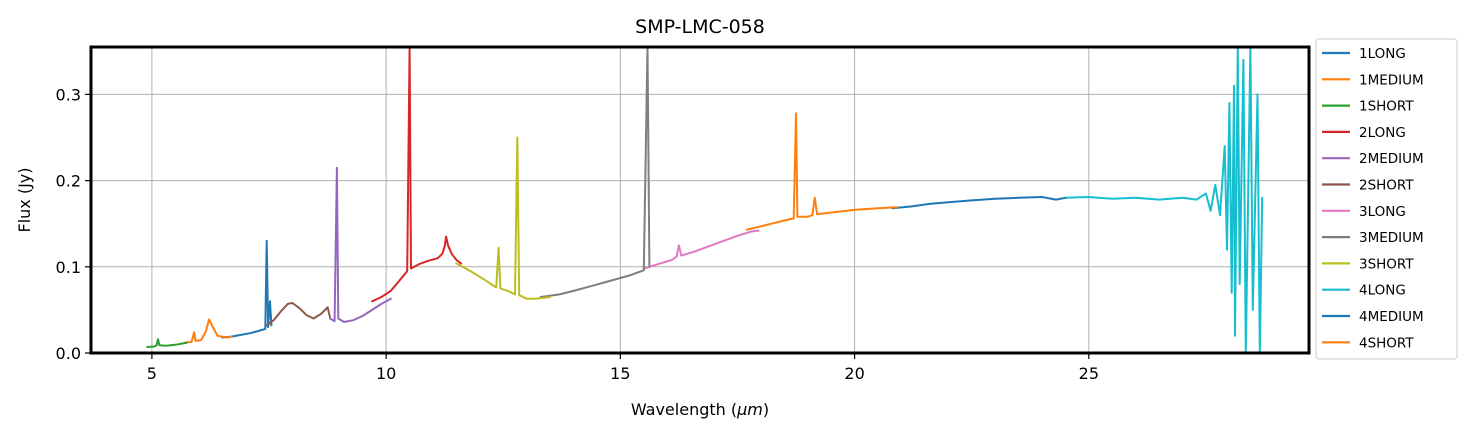 Image resolution: width=1471 pixels, height=435 pixels. What do you see at coordinates (68, 267) in the screenshot?
I see `y-tick-label: 0.1` at bounding box center [68, 267].